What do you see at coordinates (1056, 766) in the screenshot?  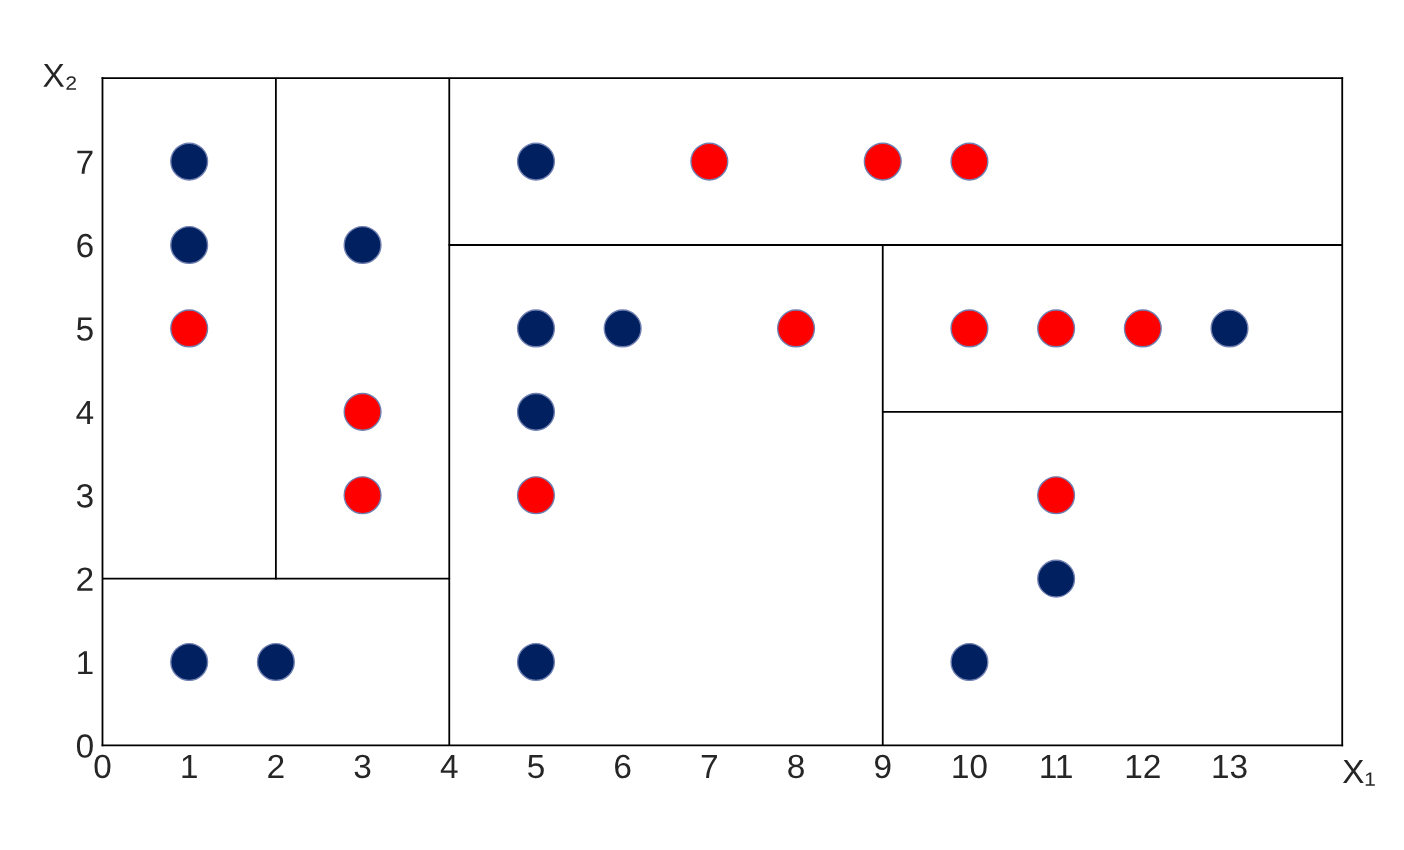 I see `x-tick-label: 11` at bounding box center [1056, 766].